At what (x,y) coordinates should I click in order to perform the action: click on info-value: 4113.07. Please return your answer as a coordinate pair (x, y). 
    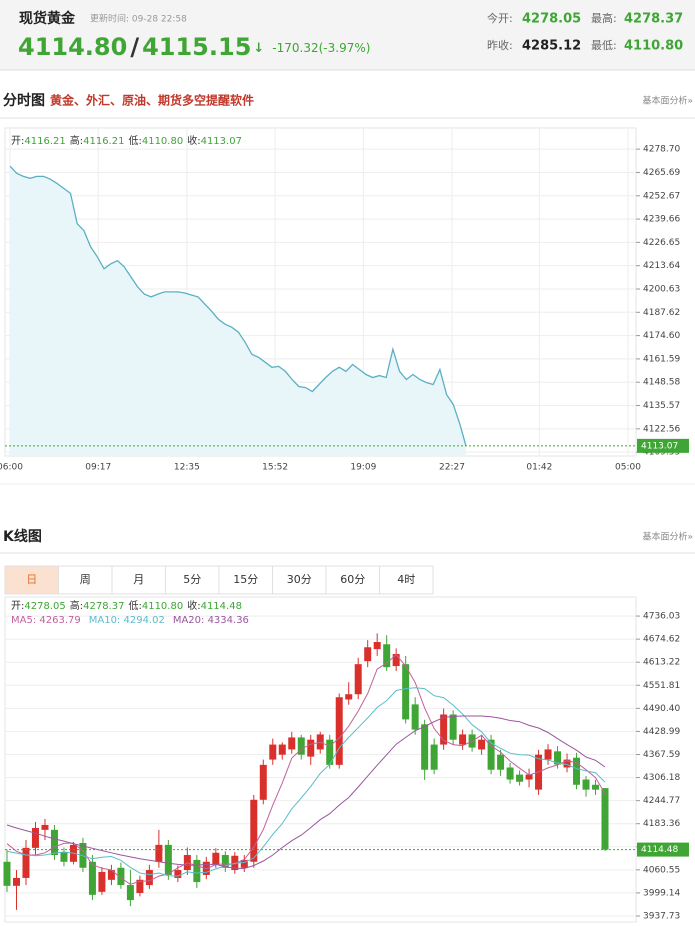
    Looking at the image, I should click on (221, 141).